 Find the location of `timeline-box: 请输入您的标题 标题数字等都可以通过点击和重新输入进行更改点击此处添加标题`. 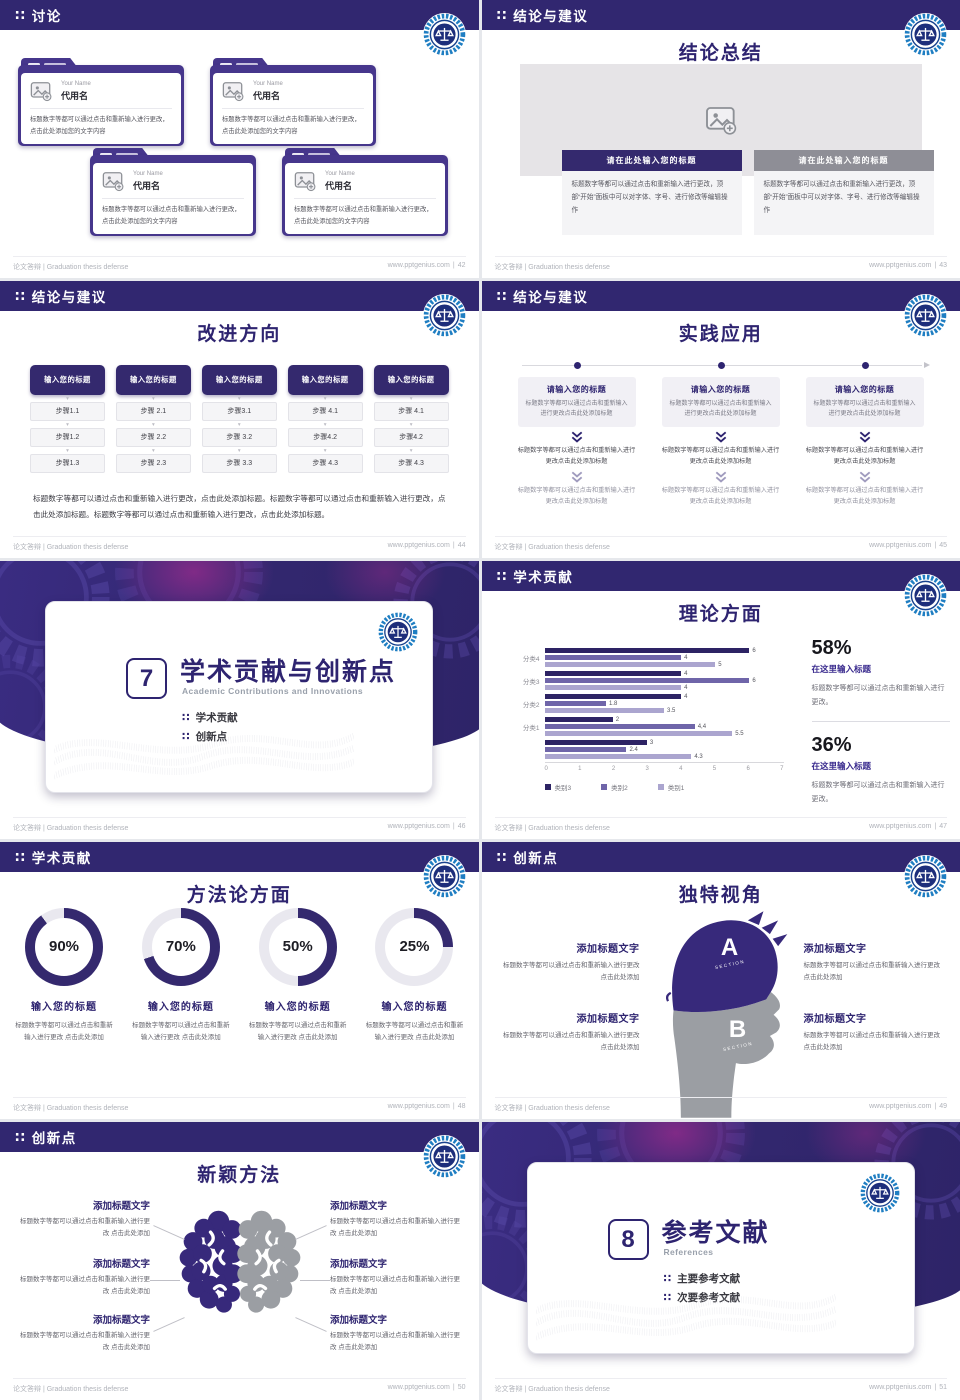

timeline-box: 请输入您的标题 标题数字等都可以通过点击和重新输入进行更改点击此处添加标题 is located at coordinates (576, 401).